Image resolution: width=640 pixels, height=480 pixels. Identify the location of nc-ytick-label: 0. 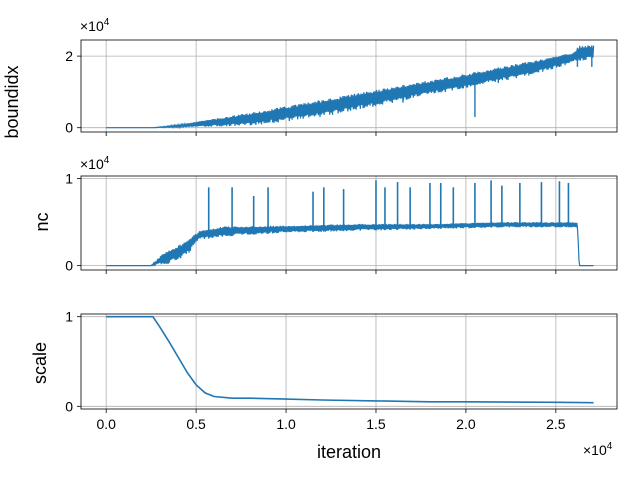
(69, 266).